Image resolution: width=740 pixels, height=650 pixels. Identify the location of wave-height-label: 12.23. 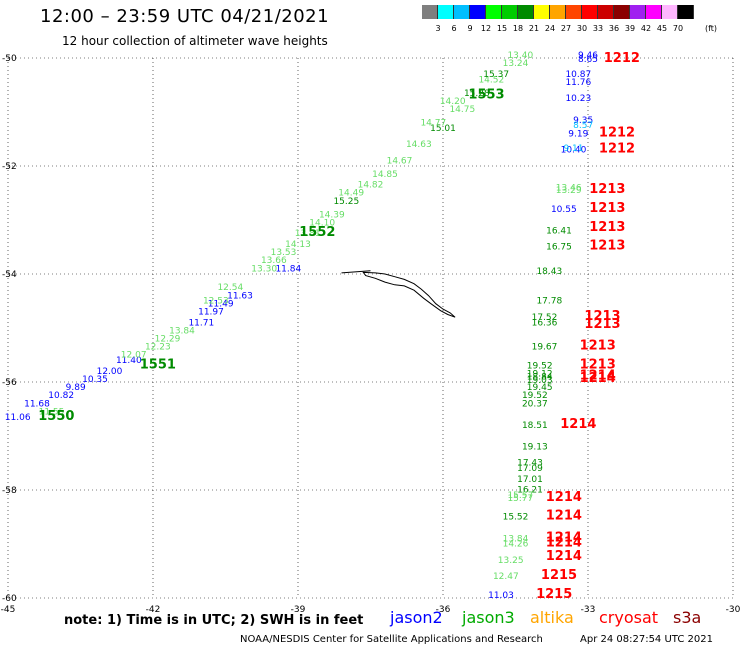
(158, 348).